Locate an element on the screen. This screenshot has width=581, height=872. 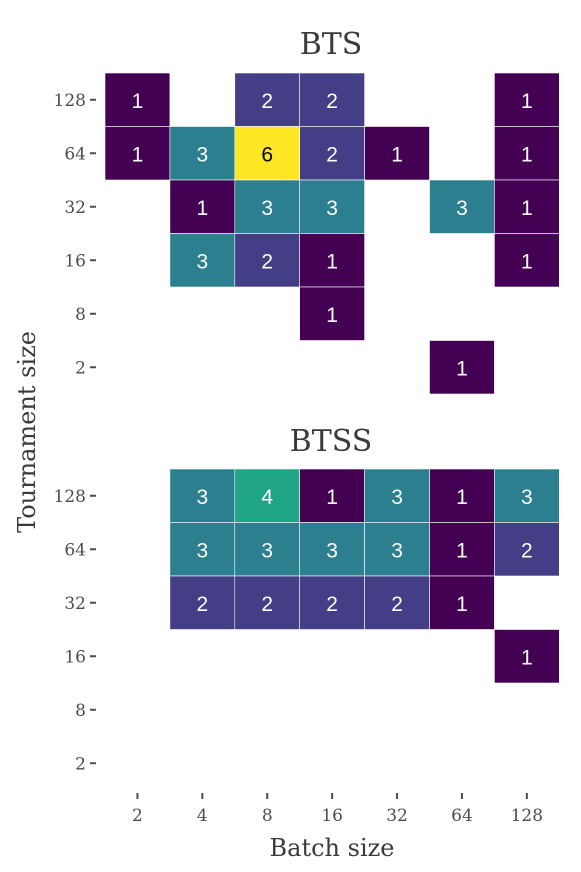
x-tick-label: 32 is located at coordinates (397, 816).